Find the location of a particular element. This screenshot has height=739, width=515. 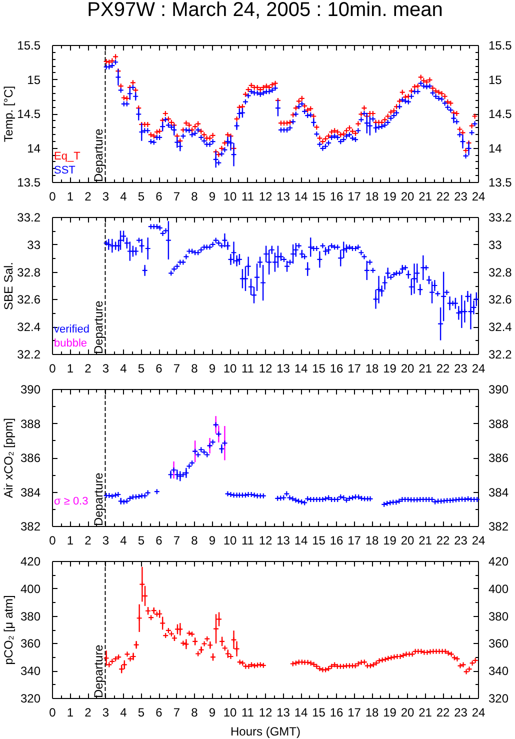

y-tick-label: 340 is located at coordinates (30, 671).